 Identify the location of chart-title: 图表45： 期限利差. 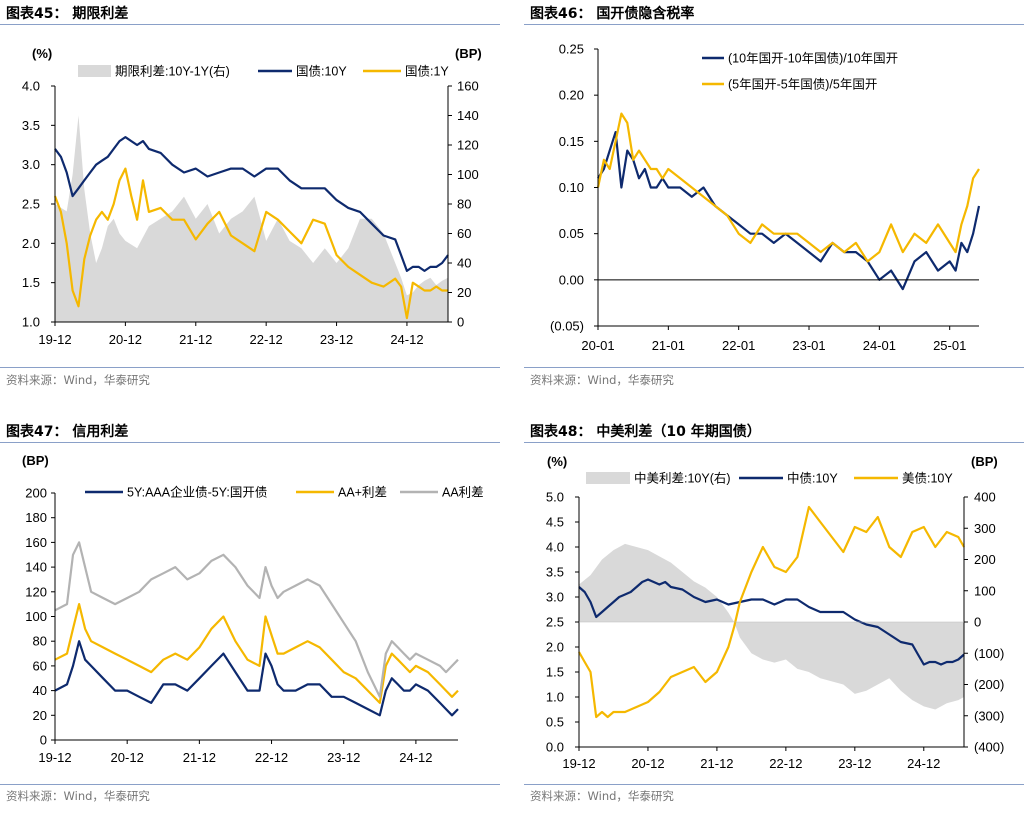
(67, 14).